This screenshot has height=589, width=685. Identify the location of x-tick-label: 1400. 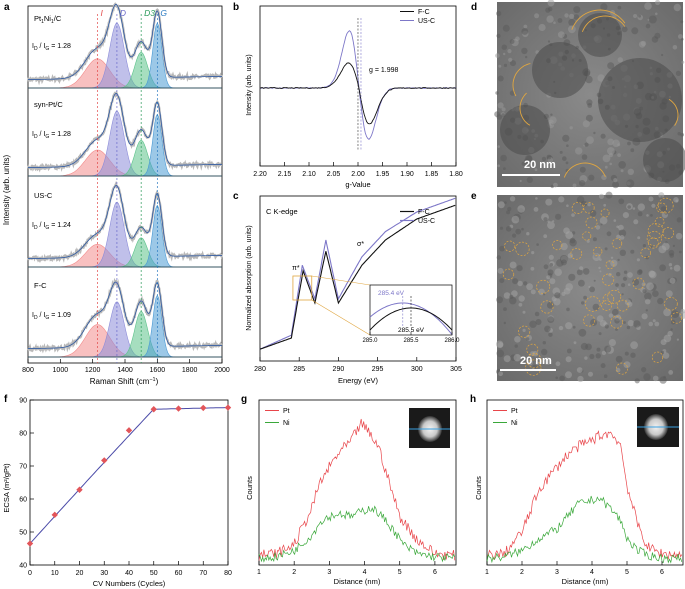
(125, 370).